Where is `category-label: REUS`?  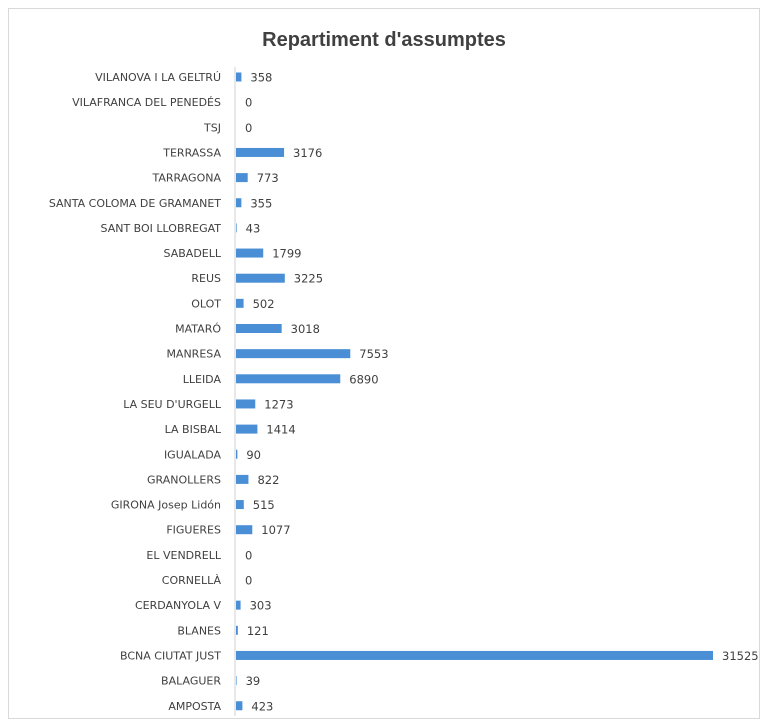 category-label: REUS is located at coordinates (206, 278).